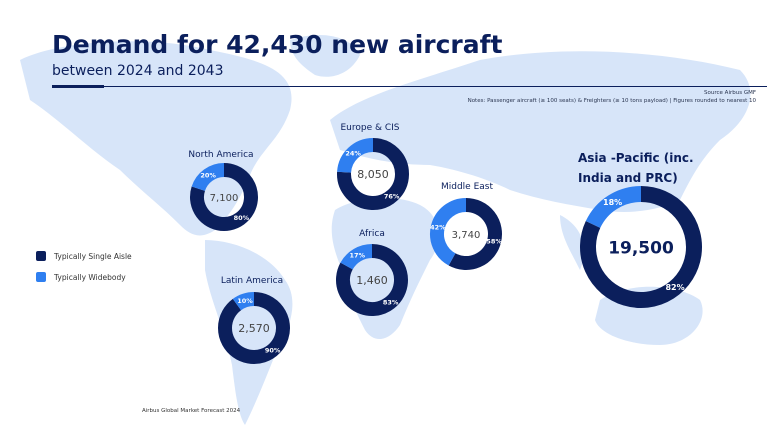  I want to click on single-aisle-pct-label: 76%, so click(392, 197).